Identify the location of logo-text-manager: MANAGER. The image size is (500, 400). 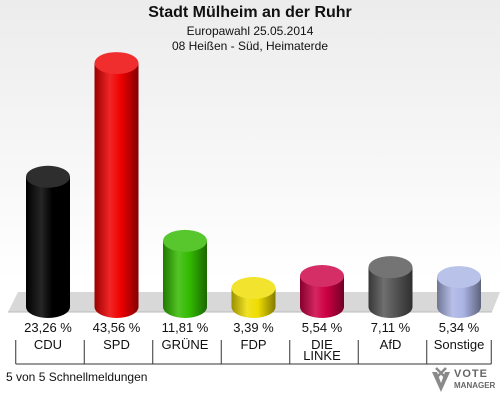
(475, 385).